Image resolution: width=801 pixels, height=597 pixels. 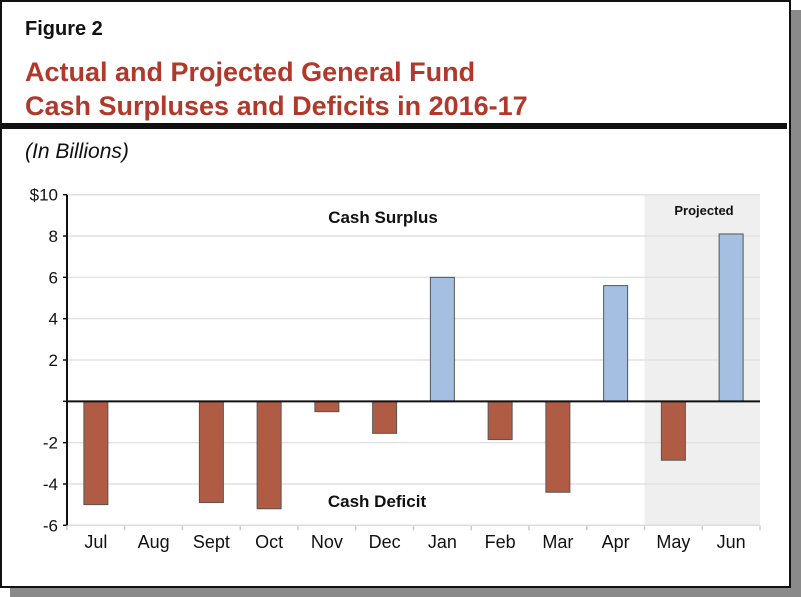 I want to click on x-tick-label: Apr, so click(x=616, y=542).